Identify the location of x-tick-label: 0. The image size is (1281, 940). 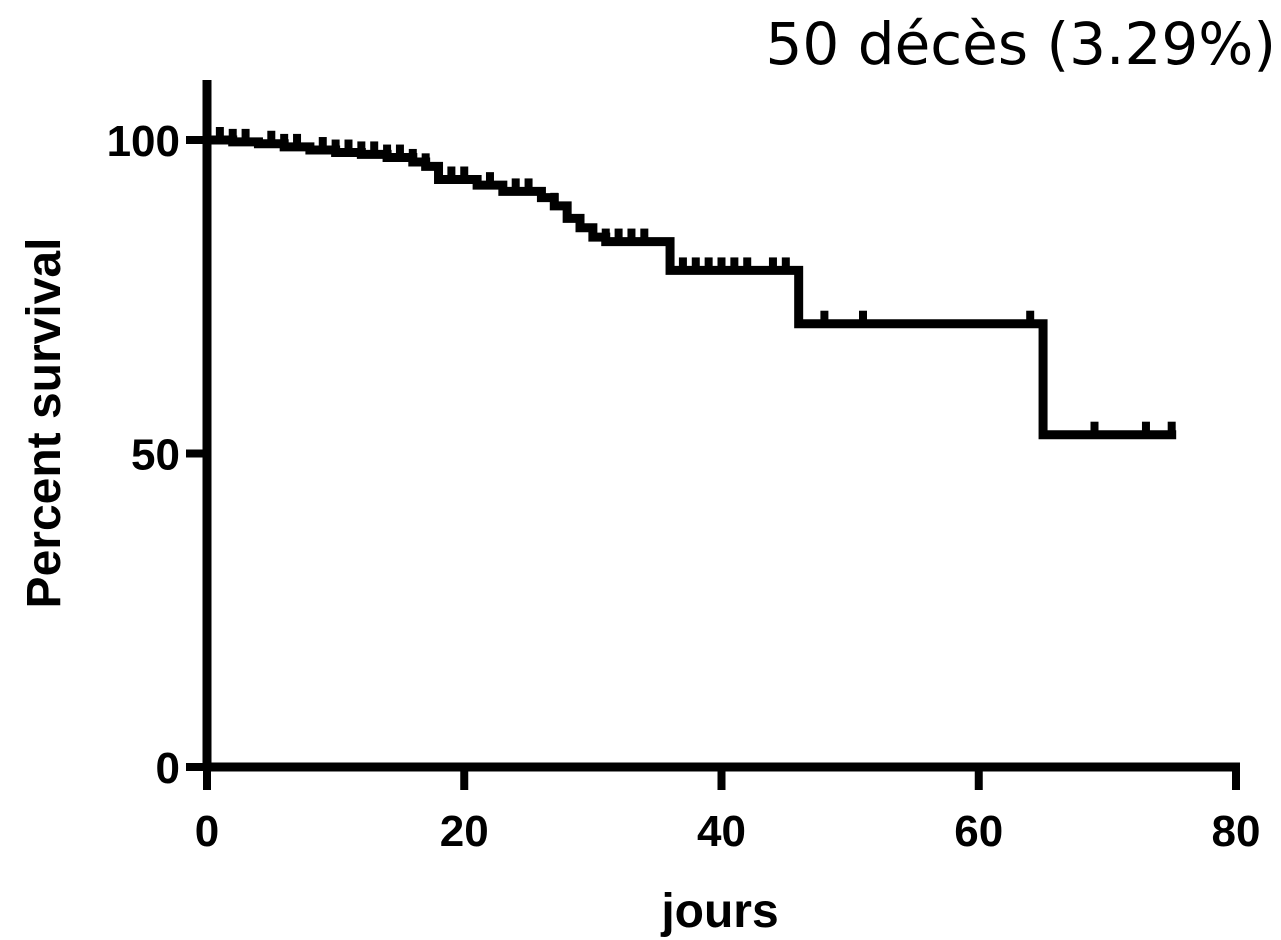
(207, 831).